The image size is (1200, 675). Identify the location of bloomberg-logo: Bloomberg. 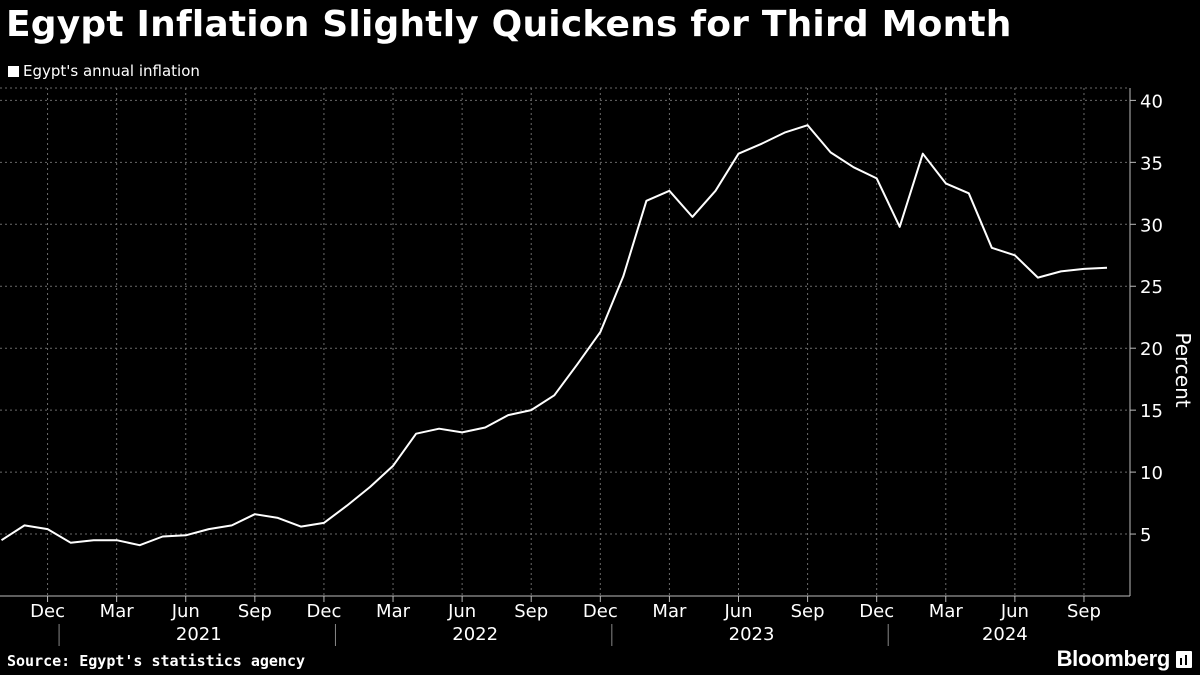
(1124, 659).